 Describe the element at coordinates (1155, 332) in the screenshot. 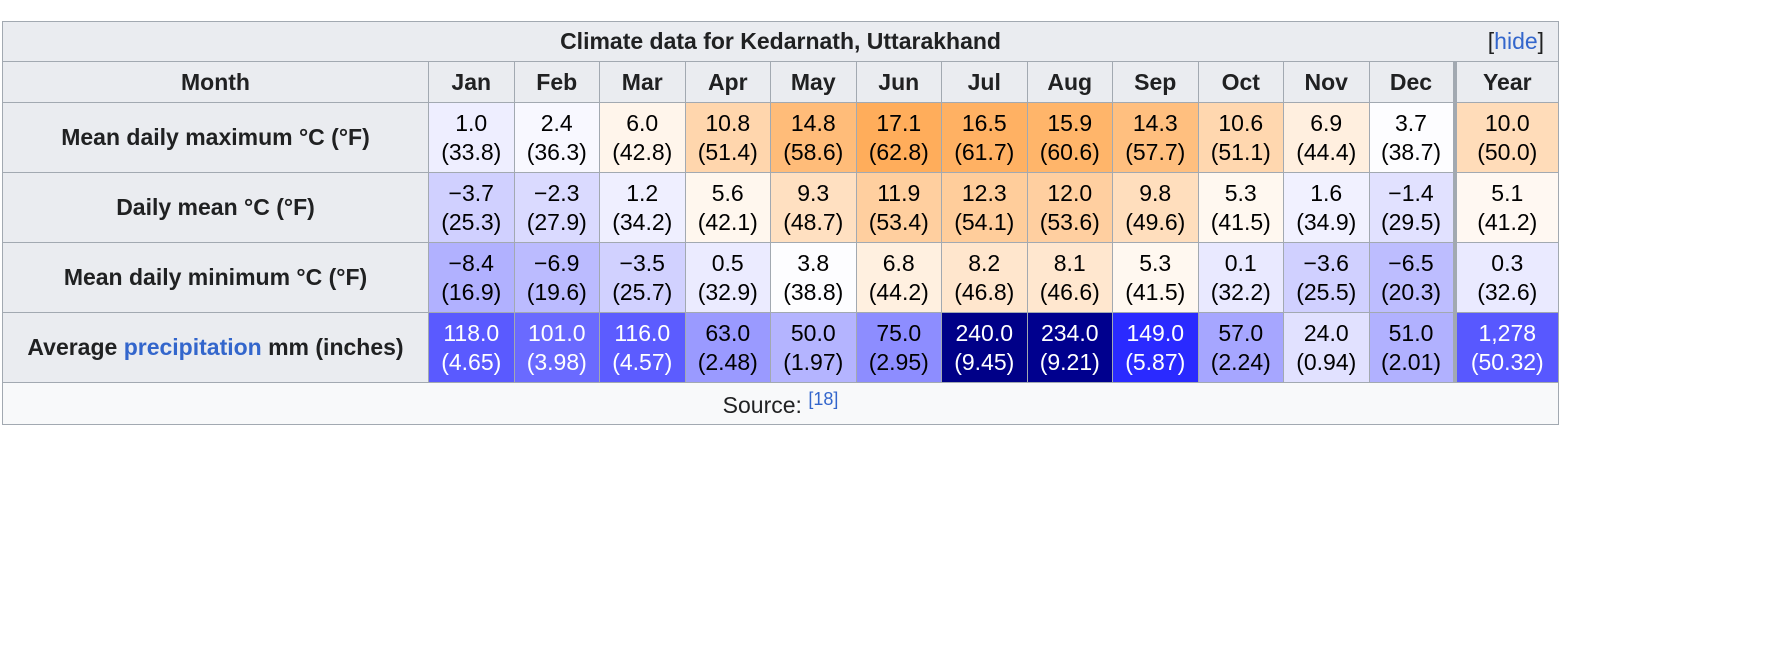

I see `value-celsius: 149.0` at that location.